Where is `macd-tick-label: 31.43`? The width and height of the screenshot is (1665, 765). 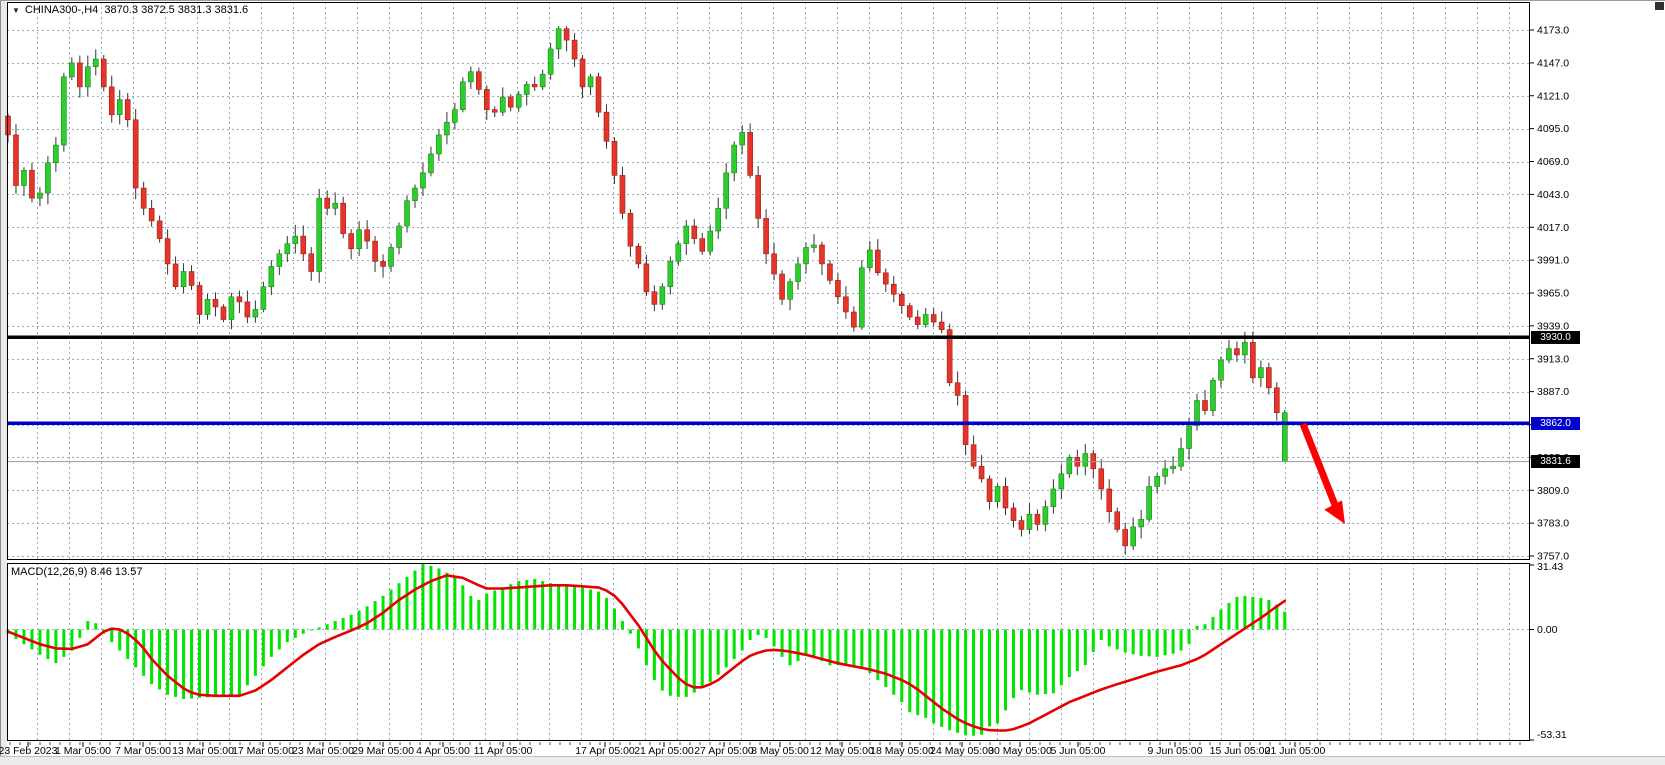
macd-tick-label: 31.43 is located at coordinates (1550, 567).